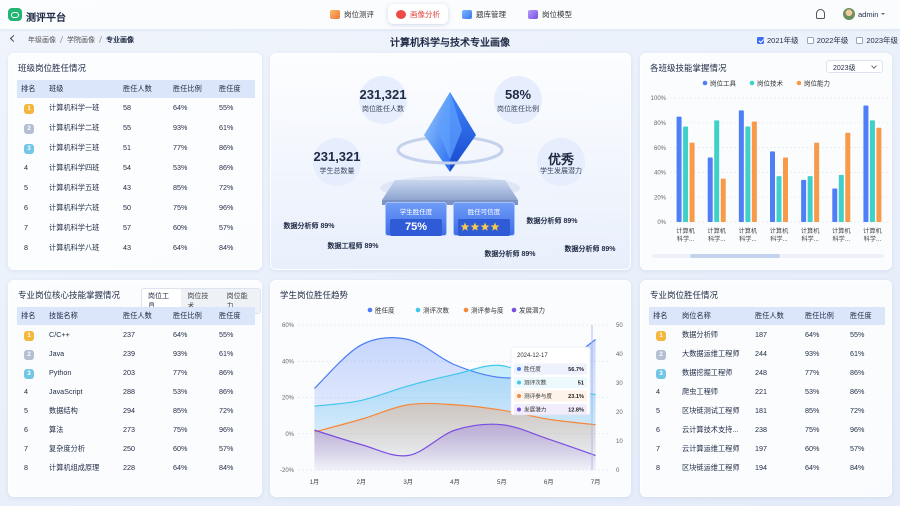 The height and width of the screenshot is (506, 900). What do you see at coordinates (385, 309) in the screenshot?
I see `legend-label: 胜任度` at bounding box center [385, 309].